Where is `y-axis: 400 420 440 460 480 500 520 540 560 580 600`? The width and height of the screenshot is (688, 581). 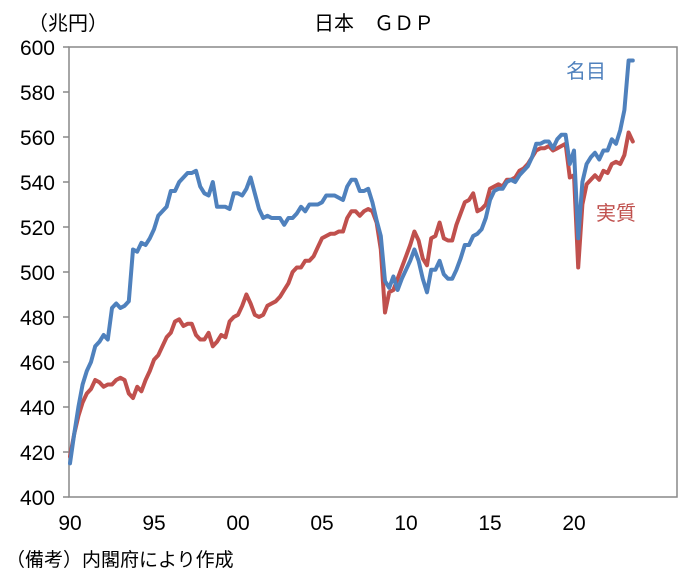 y-axis: 400 420 440 460 480 500 520 540 560 580 600 is located at coordinates (44, 273).